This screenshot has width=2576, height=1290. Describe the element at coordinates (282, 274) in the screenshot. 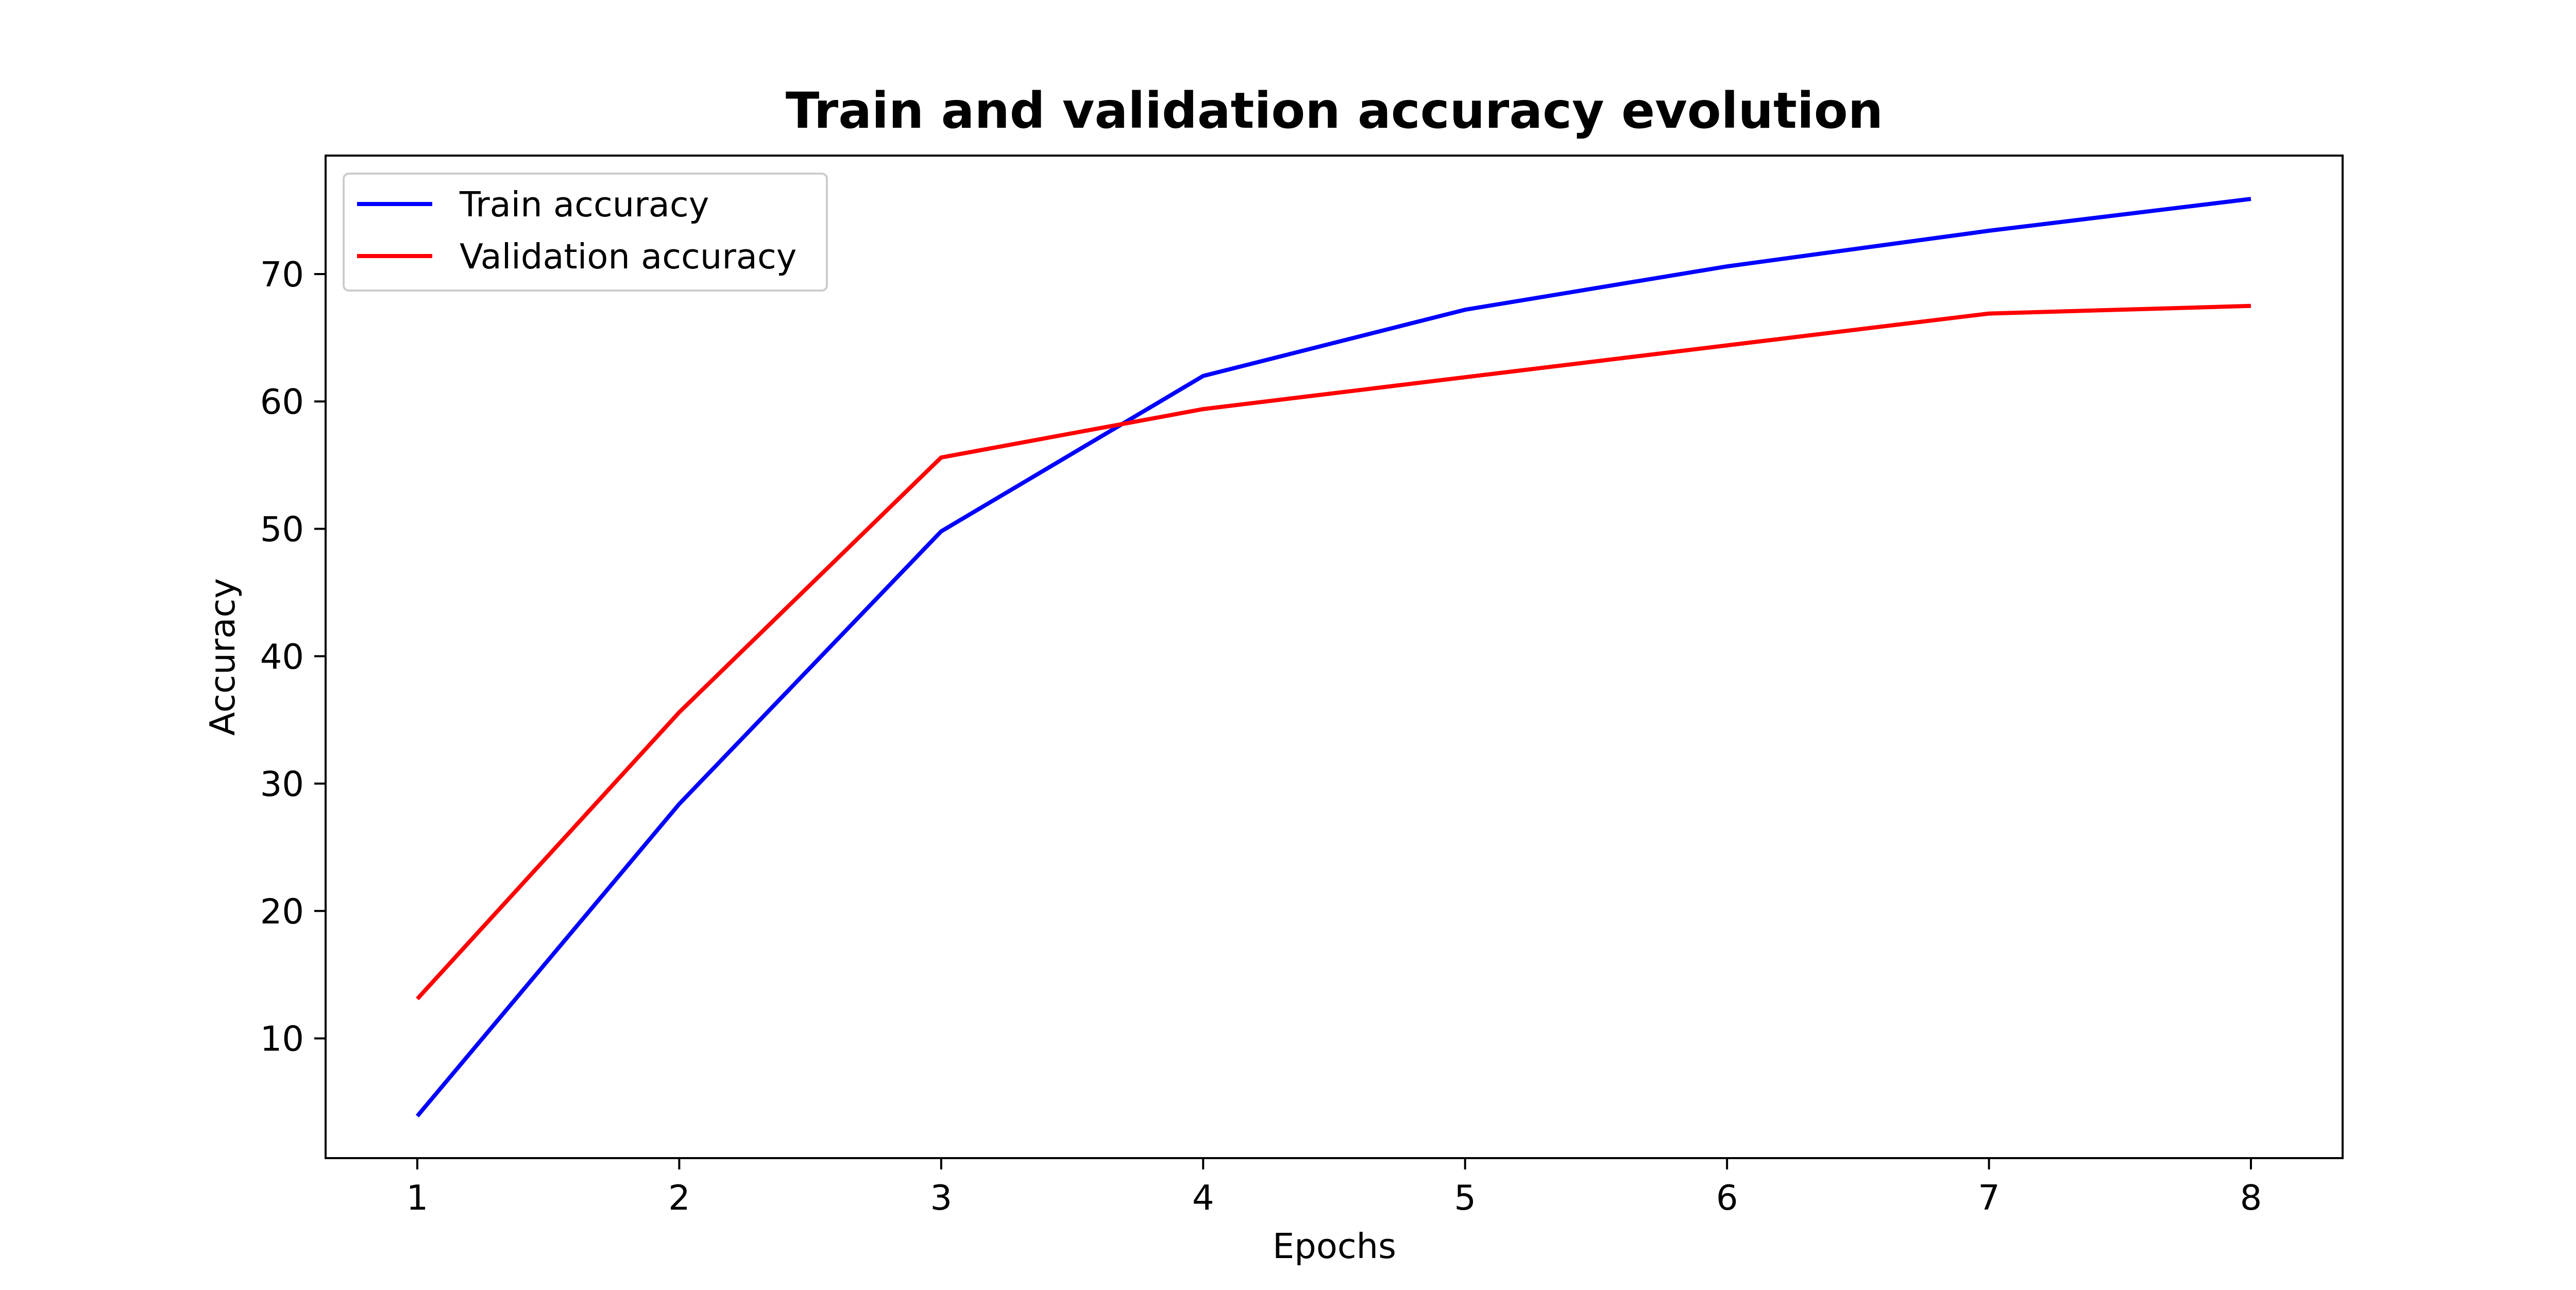

I see `y-tick-label: 70` at that location.